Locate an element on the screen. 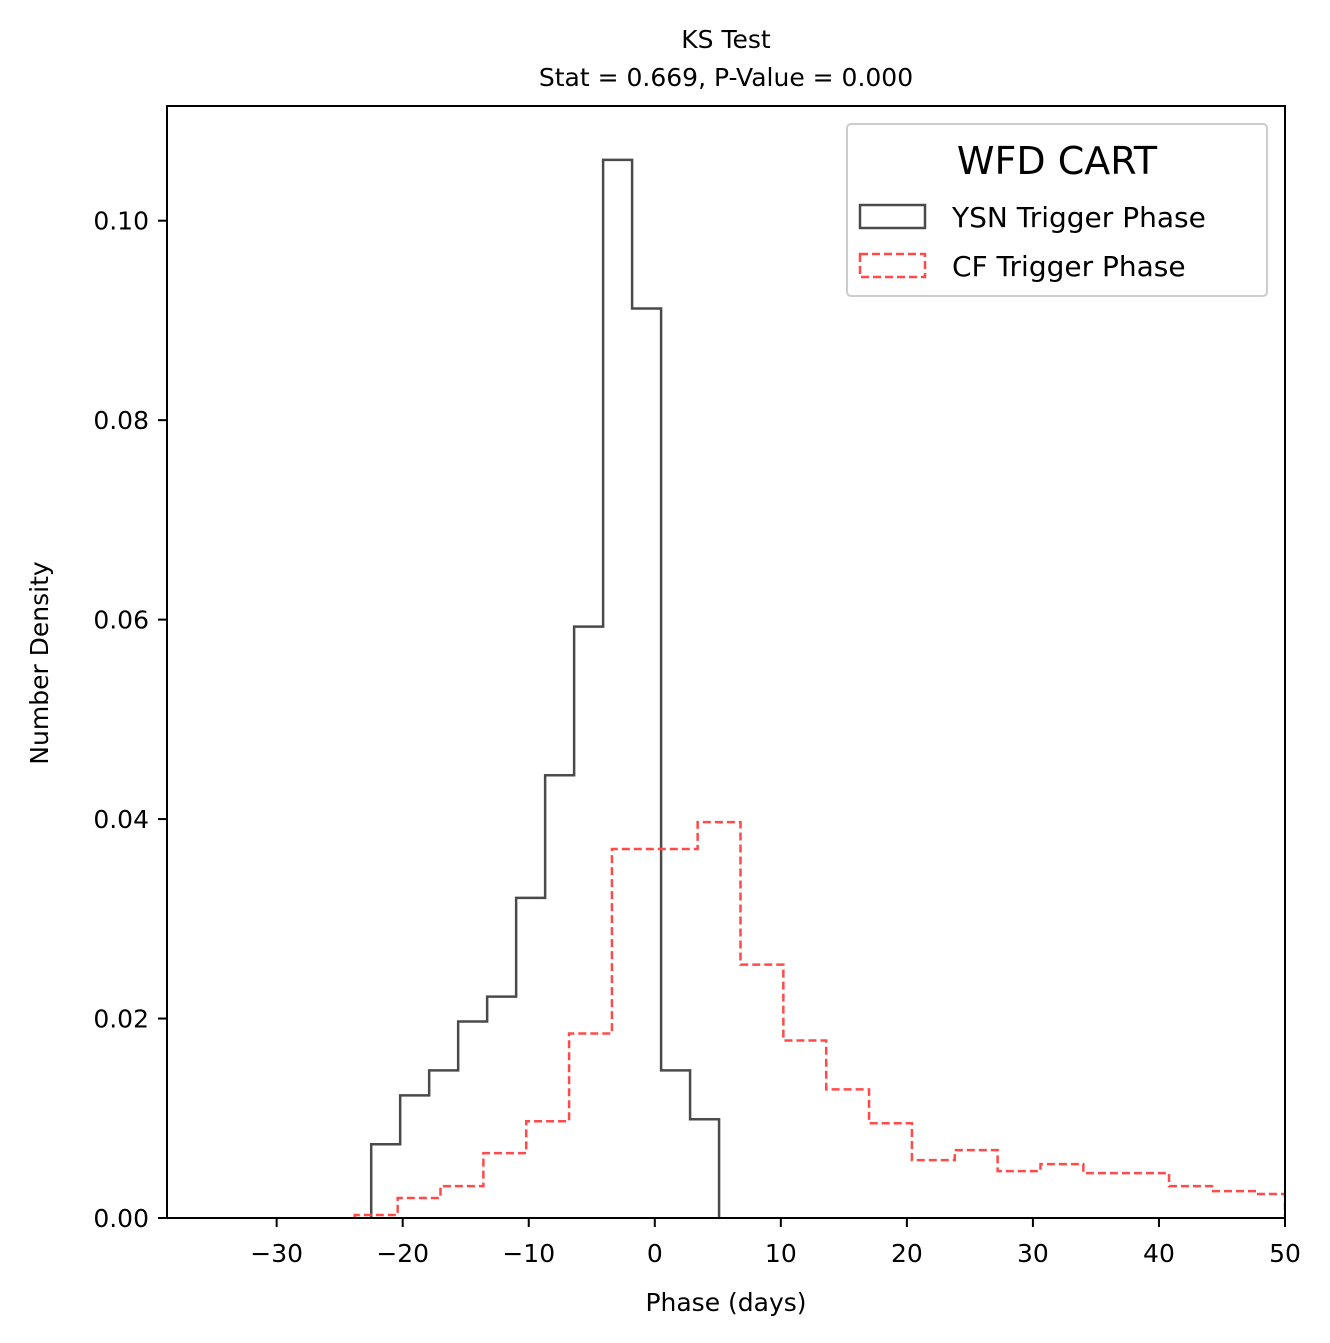 Image resolution: width=1330 pixels, height=1343 pixels. chart-title: KS Test is located at coordinates (726, 39).